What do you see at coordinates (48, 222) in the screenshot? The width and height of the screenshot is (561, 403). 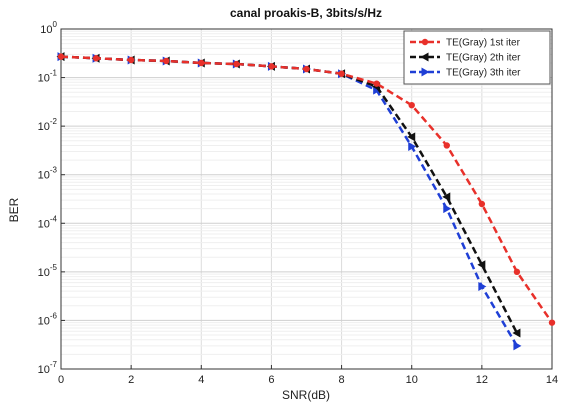 I see `y-tick-label: 10⁻⁴` at bounding box center [48, 222].